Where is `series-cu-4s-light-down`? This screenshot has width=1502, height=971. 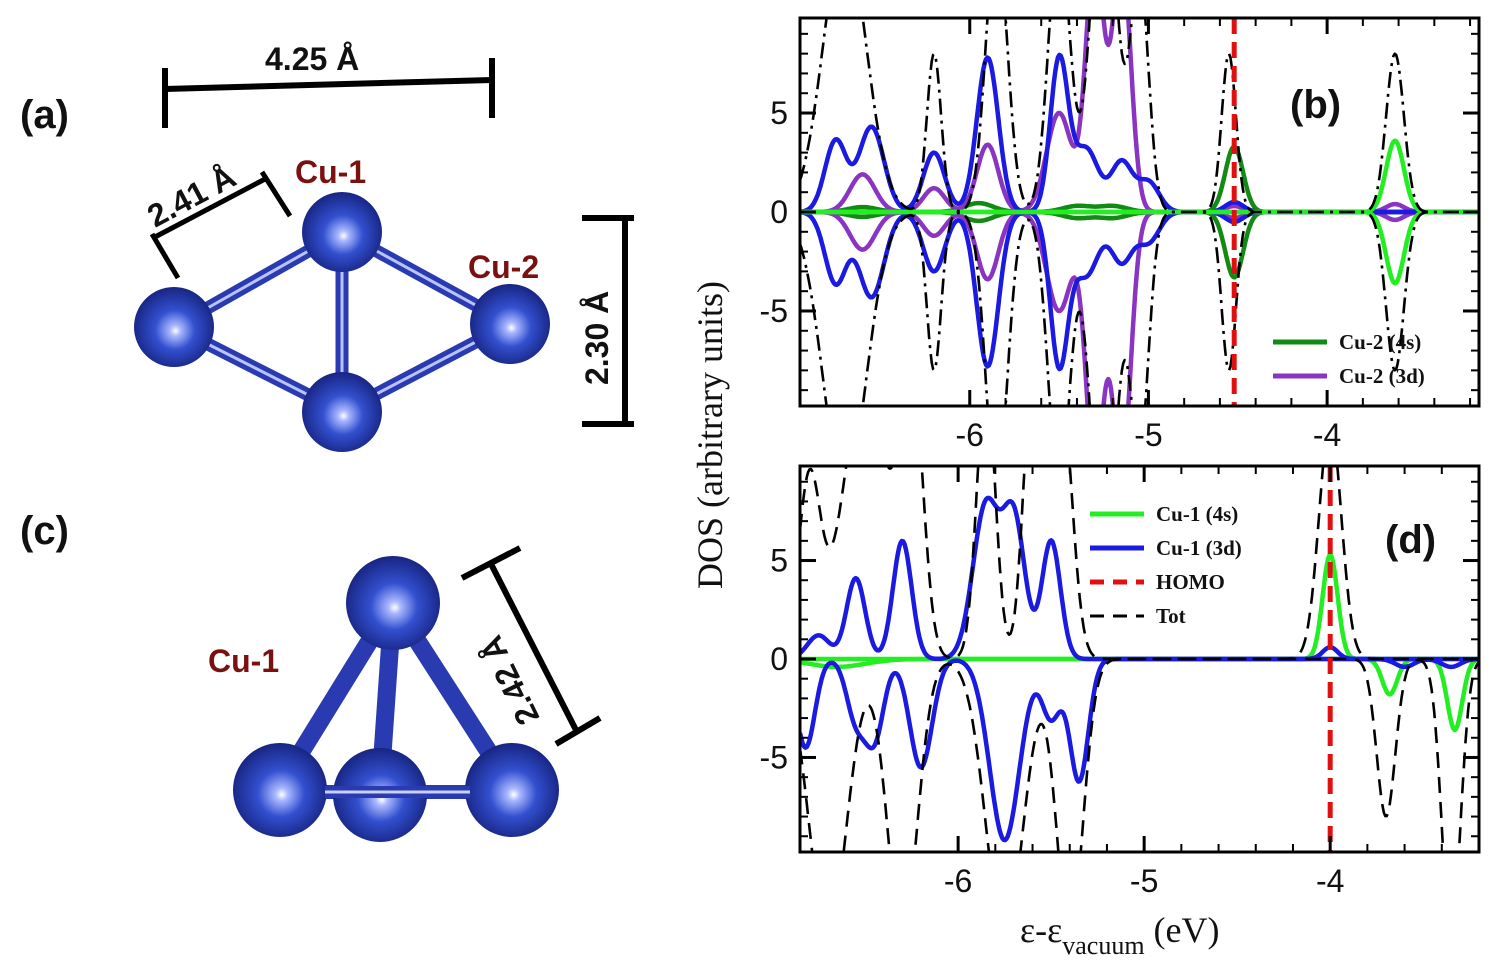
series-cu-4s-light-down is located at coordinates (1139, 247).